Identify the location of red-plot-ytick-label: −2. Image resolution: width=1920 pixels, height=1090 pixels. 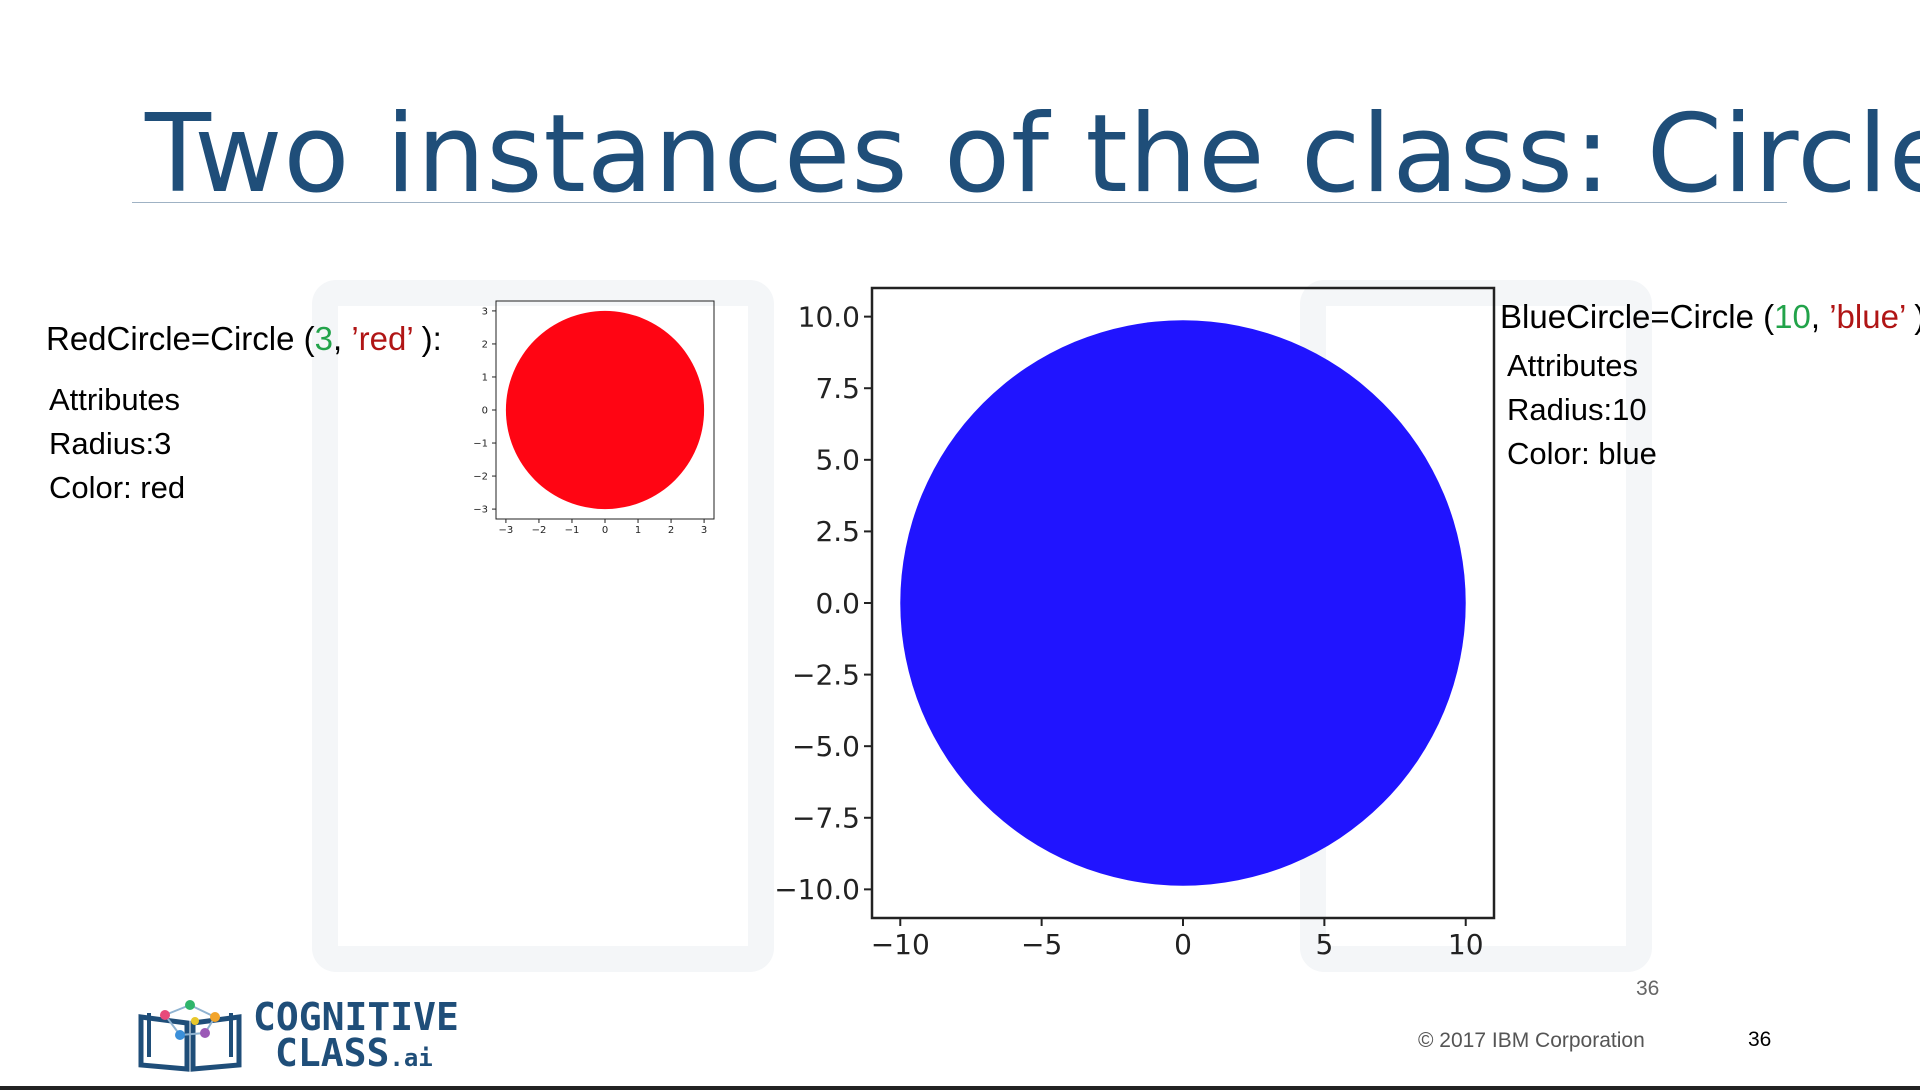
(480, 477).